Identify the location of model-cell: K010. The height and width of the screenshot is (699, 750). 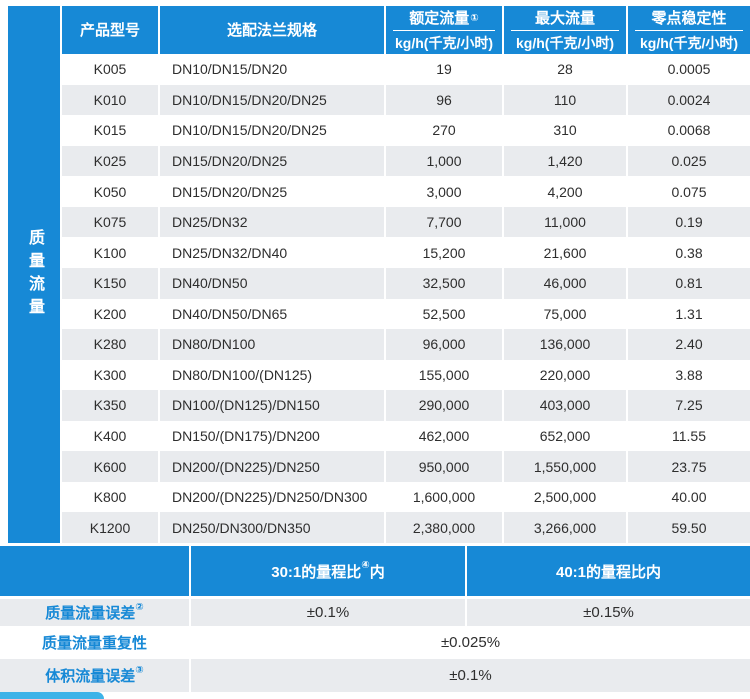
(110, 100).